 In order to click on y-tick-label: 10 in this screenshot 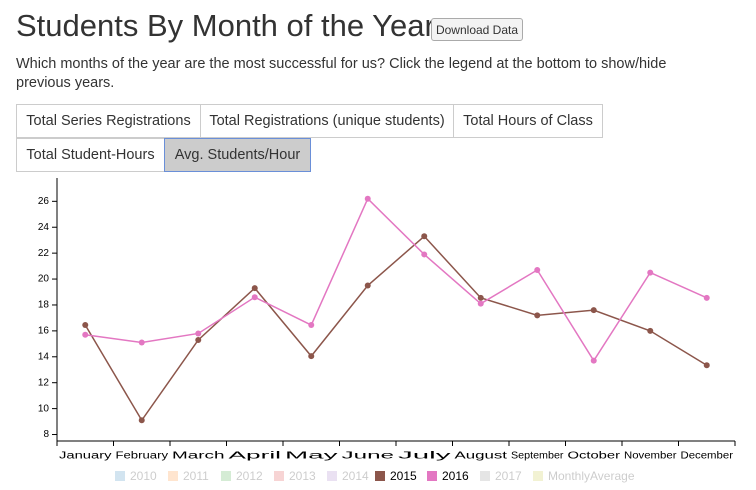, I will do `click(44, 408)`.